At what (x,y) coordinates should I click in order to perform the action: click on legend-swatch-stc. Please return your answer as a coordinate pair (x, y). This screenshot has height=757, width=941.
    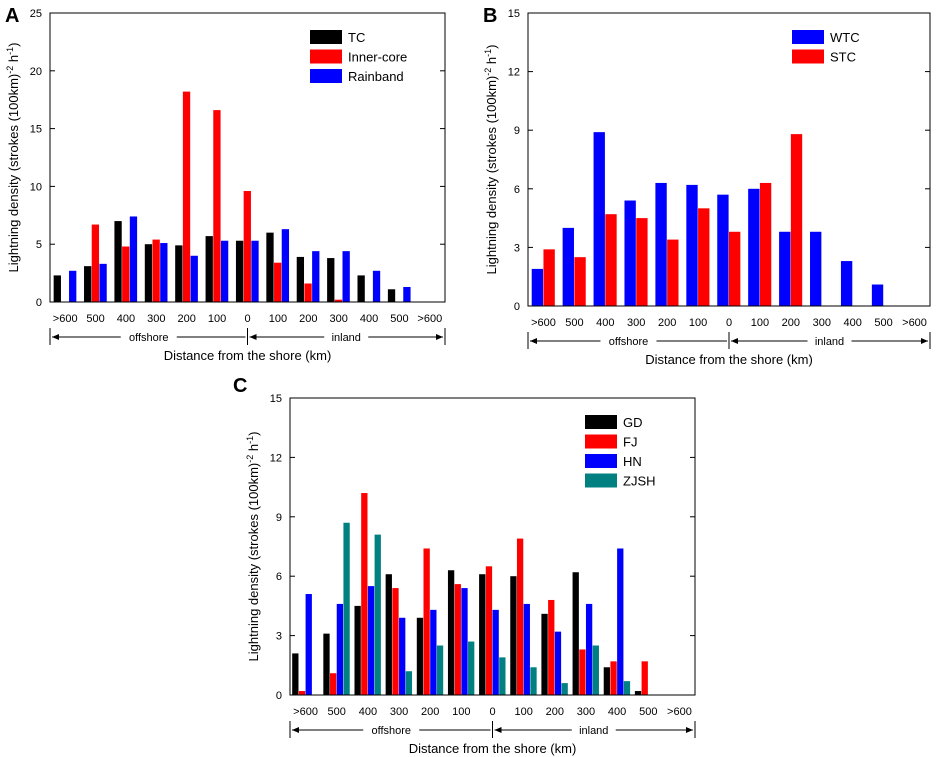
    Looking at the image, I should click on (808, 56).